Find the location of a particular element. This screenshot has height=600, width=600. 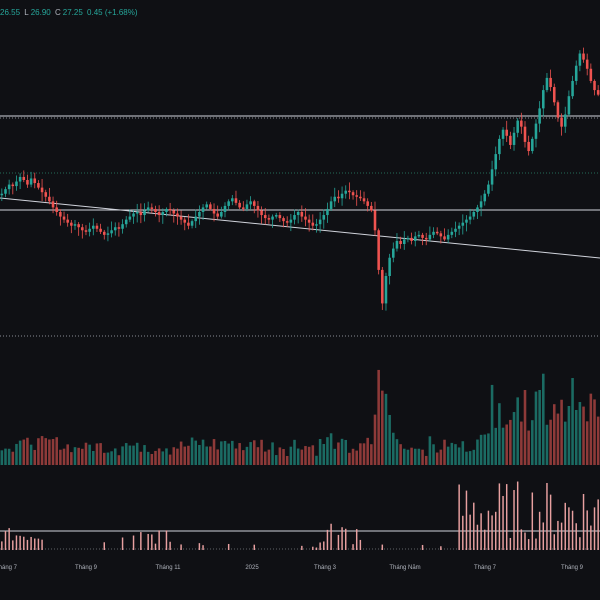

open-value: 26.55 is located at coordinates (10, 12).